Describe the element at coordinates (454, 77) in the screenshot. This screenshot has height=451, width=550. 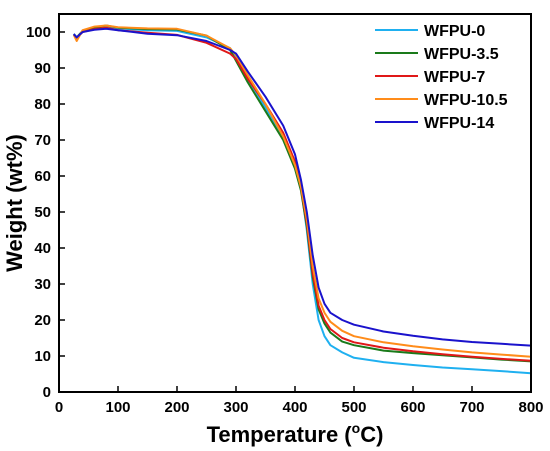
I see `legend-label: WFPU-7` at that location.